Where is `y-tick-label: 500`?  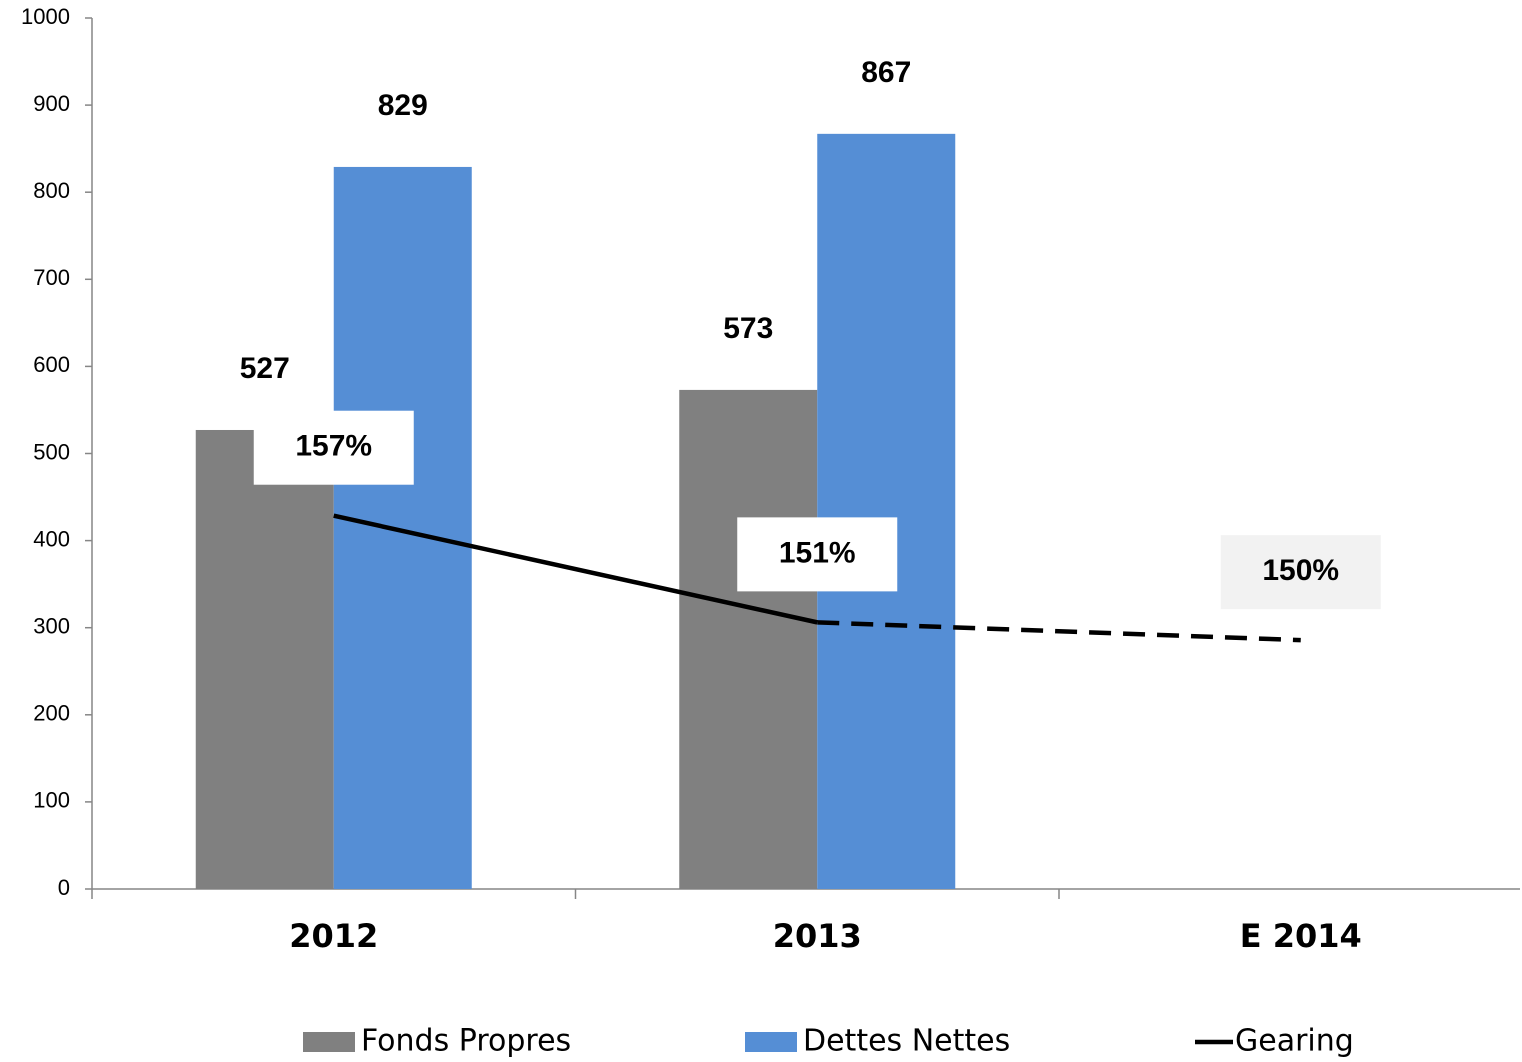
y-tick-label: 500 is located at coordinates (51, 451).